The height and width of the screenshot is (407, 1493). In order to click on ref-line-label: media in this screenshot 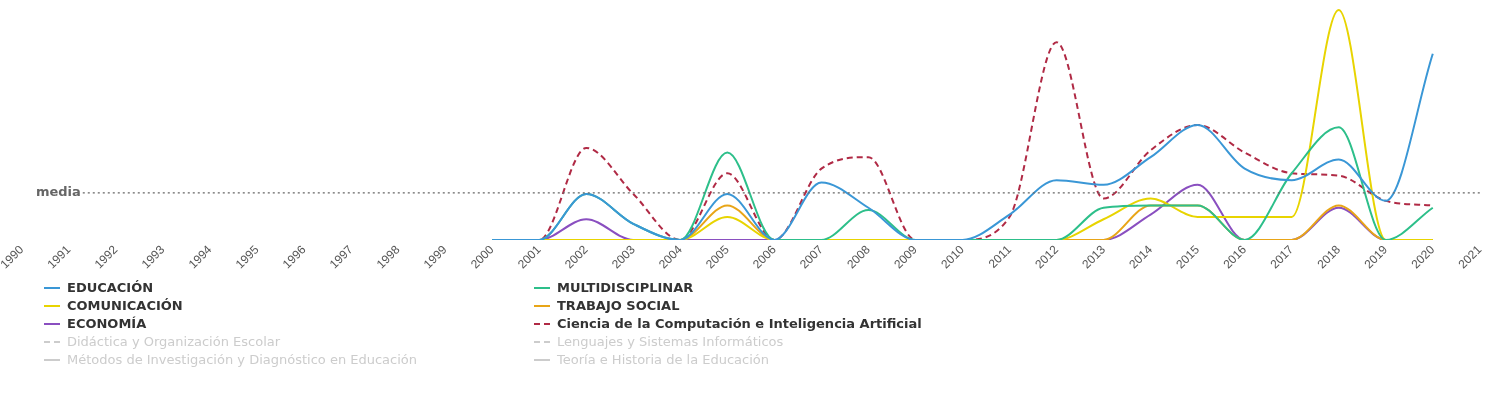, I will do `click(58, 192)`.